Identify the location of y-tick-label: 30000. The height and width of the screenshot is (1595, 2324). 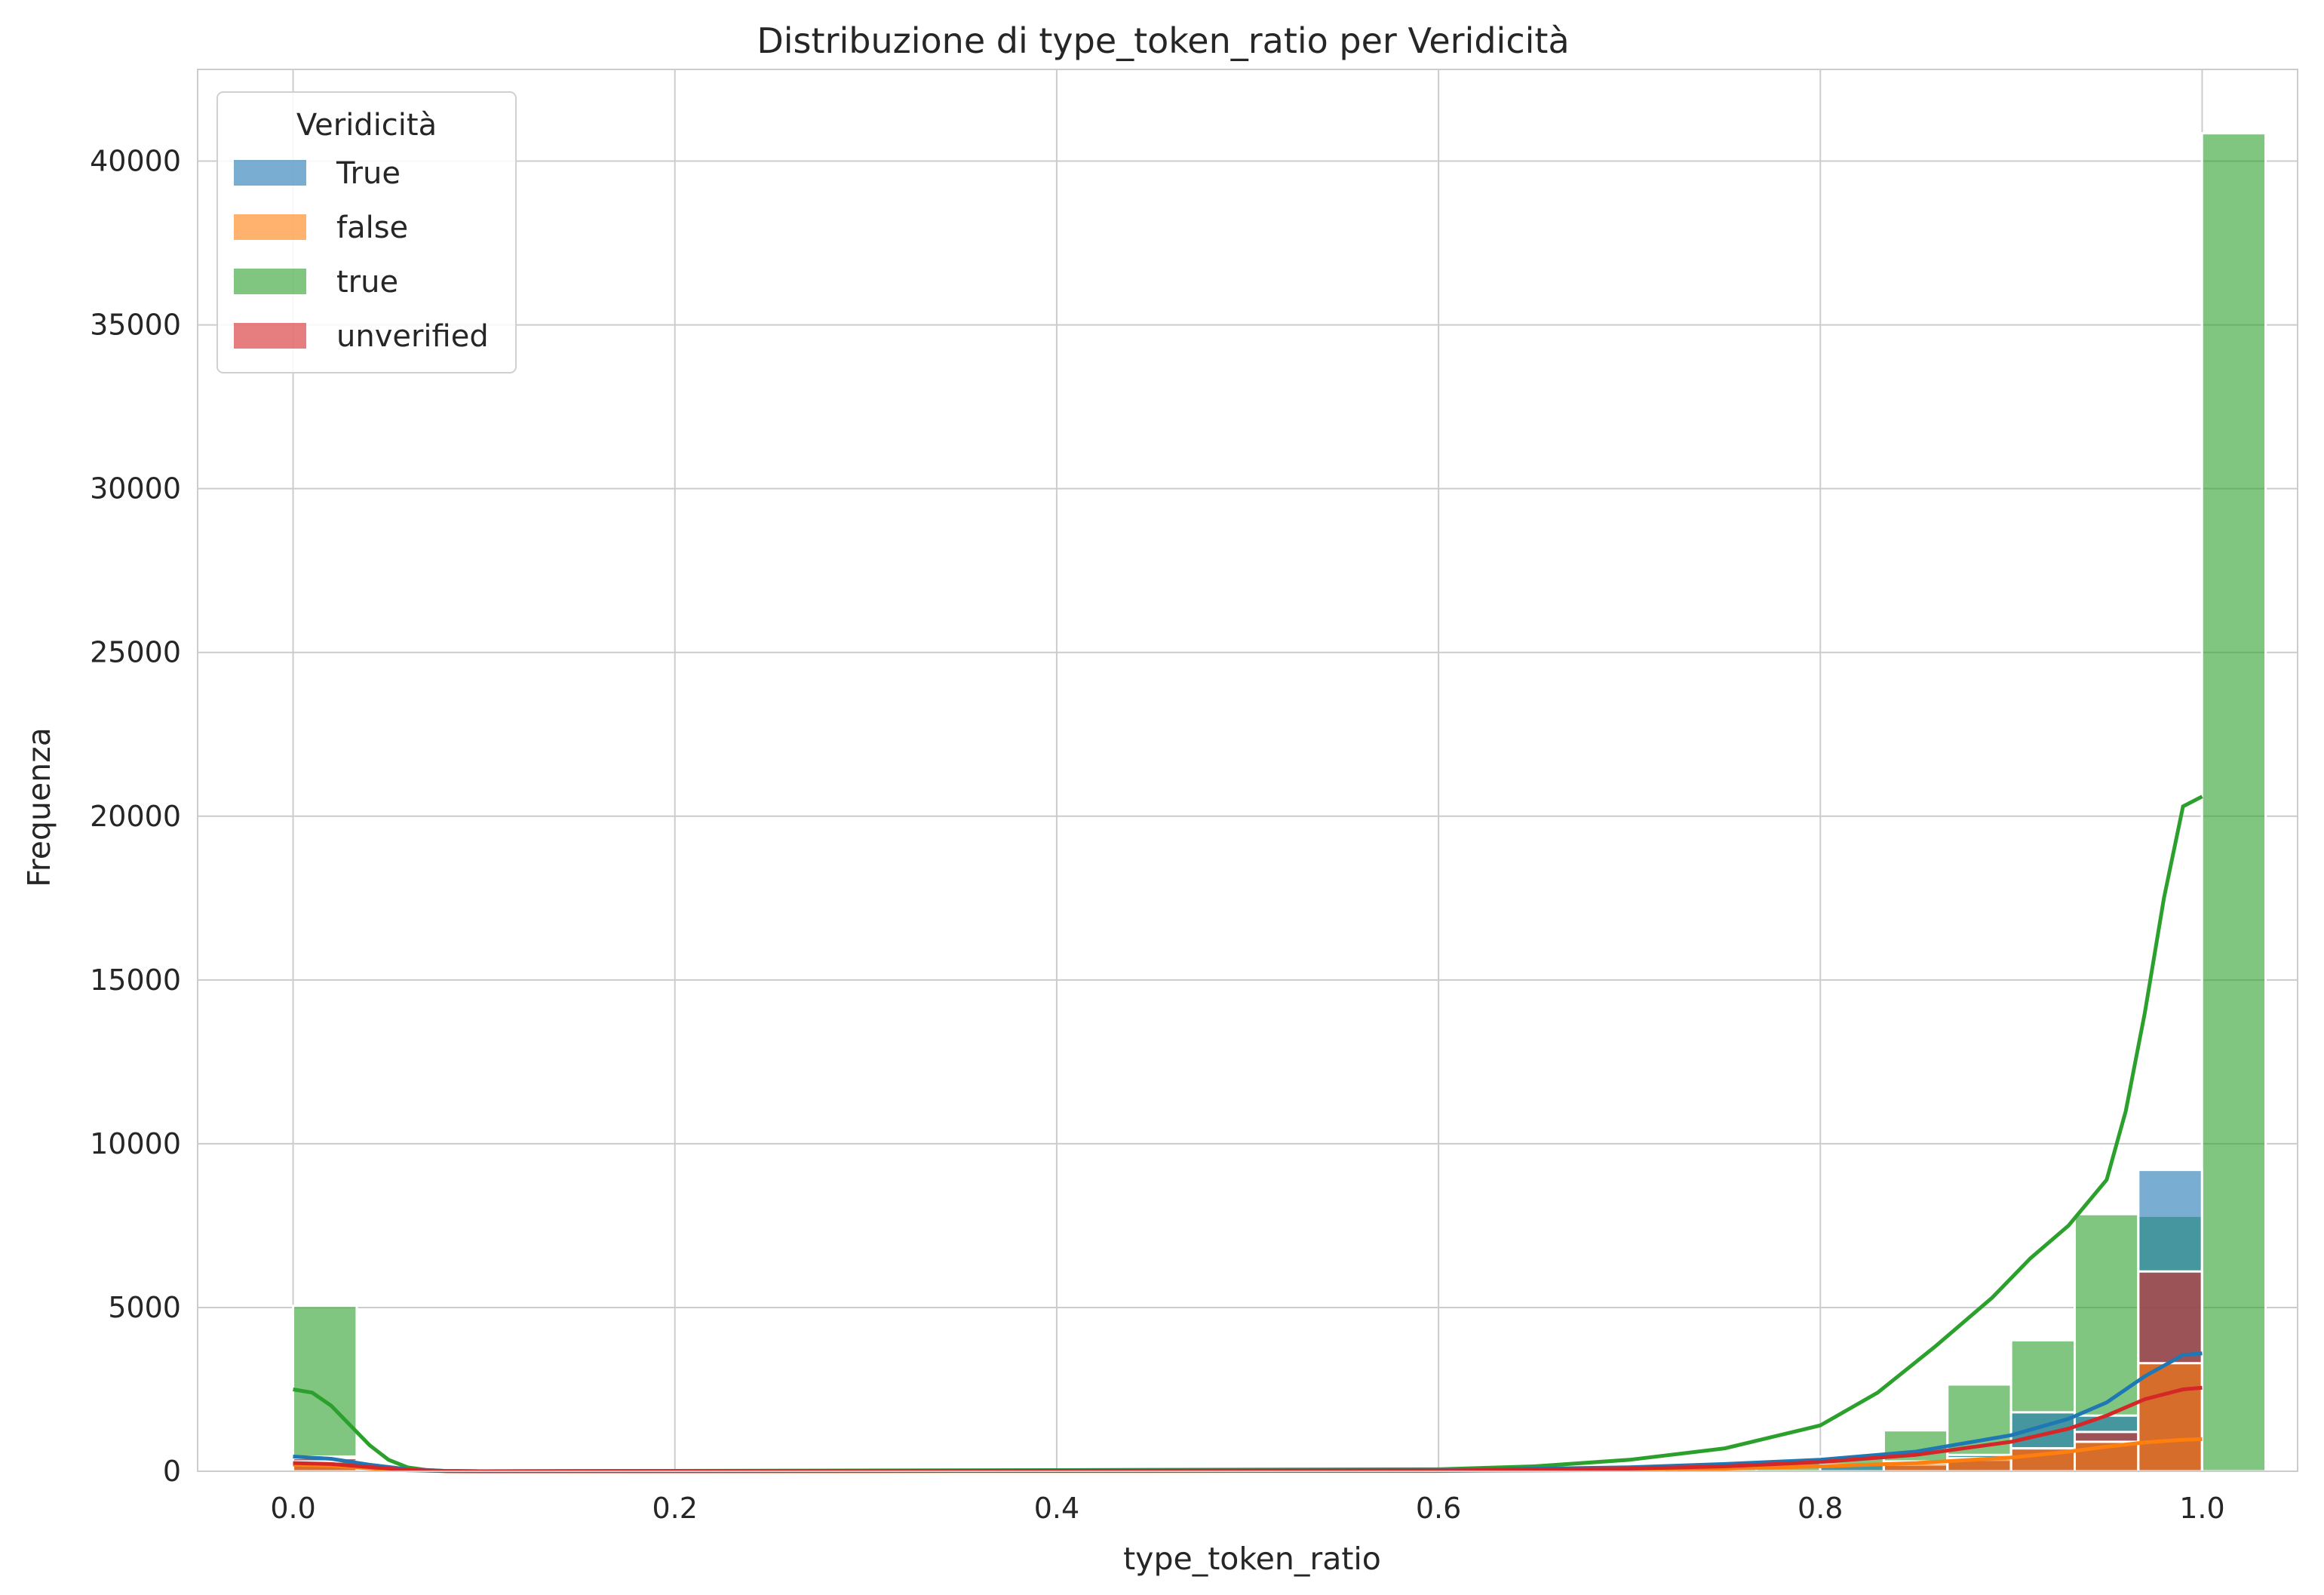
(135, 489).